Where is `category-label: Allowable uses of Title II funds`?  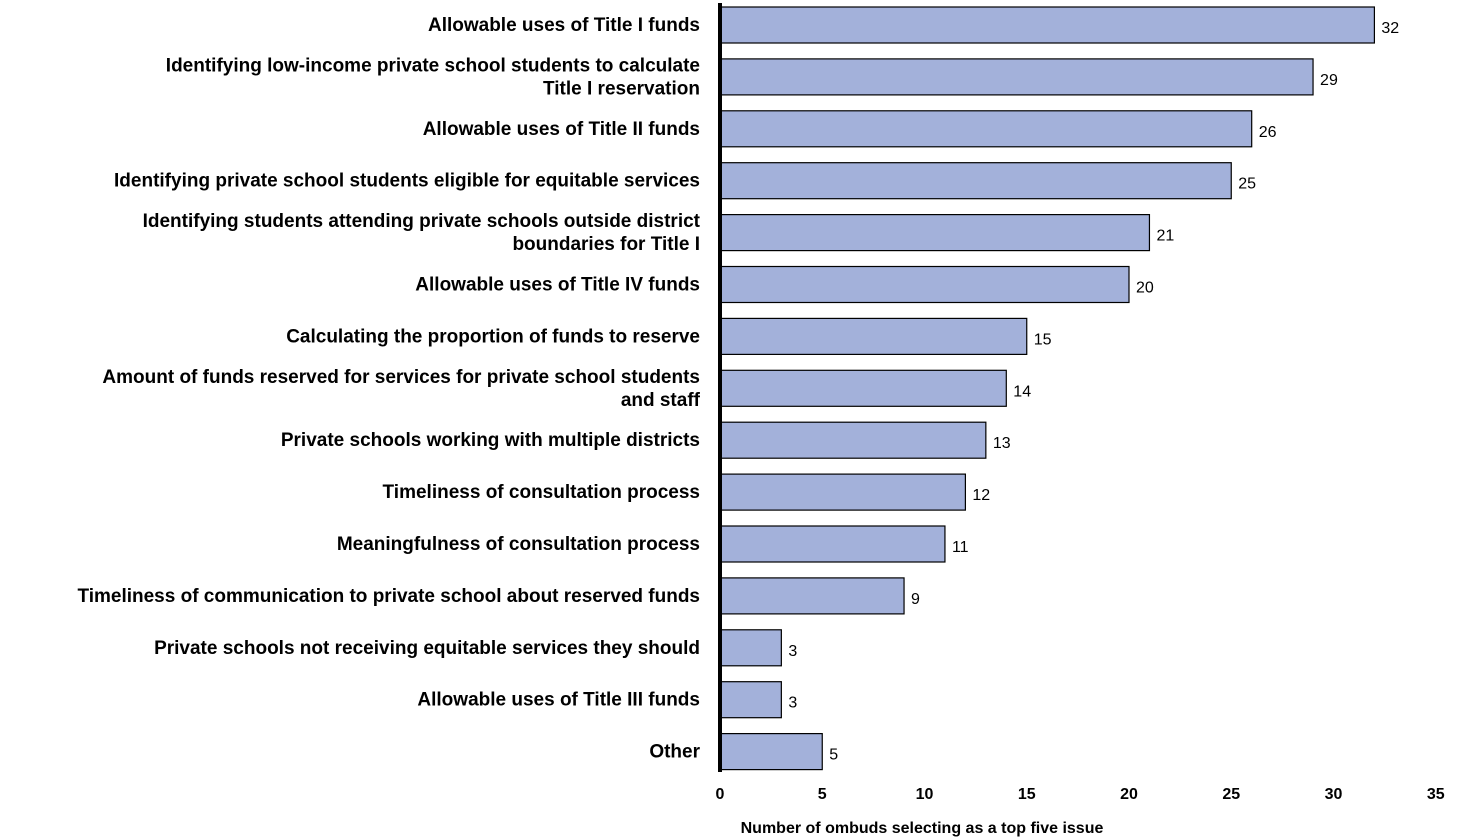 category-label: Allowable uses of Title II funds is located at coordinates (561, 129).